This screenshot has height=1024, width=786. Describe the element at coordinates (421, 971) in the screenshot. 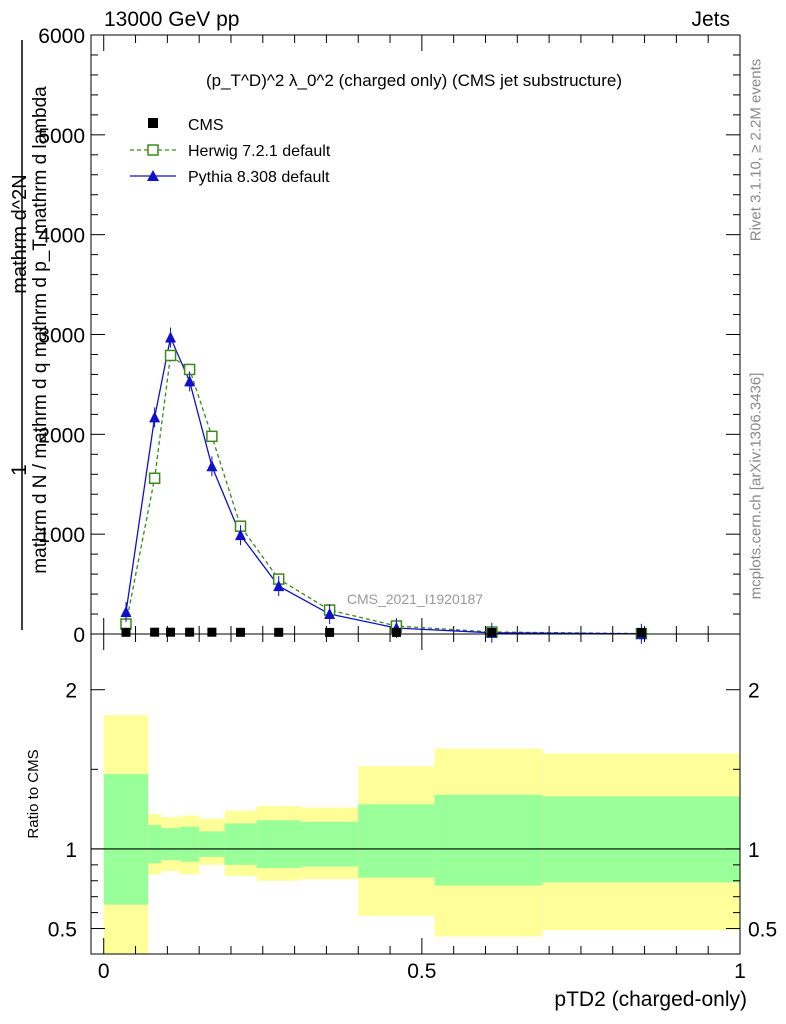

I see `x-tick-label: 0.5` at that location.